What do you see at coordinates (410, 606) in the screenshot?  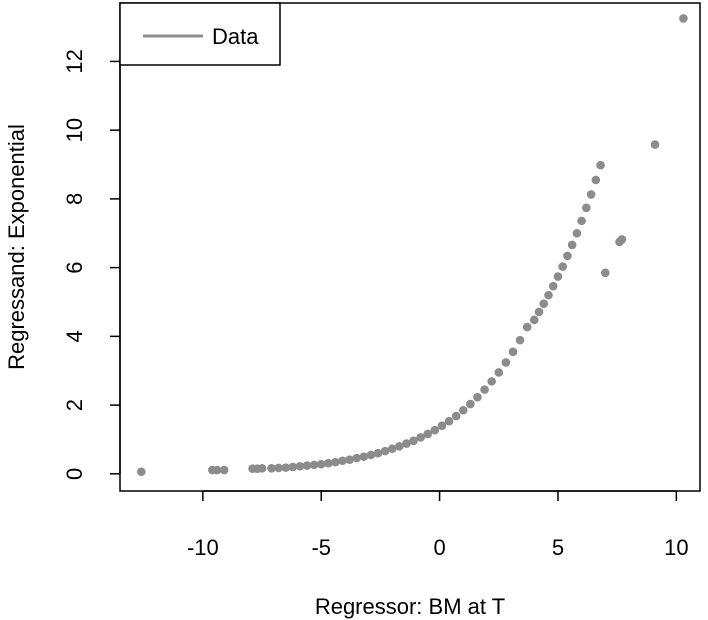 I see `x-axis-label: Regressor: BM at T` at bounding box center [410, 606].